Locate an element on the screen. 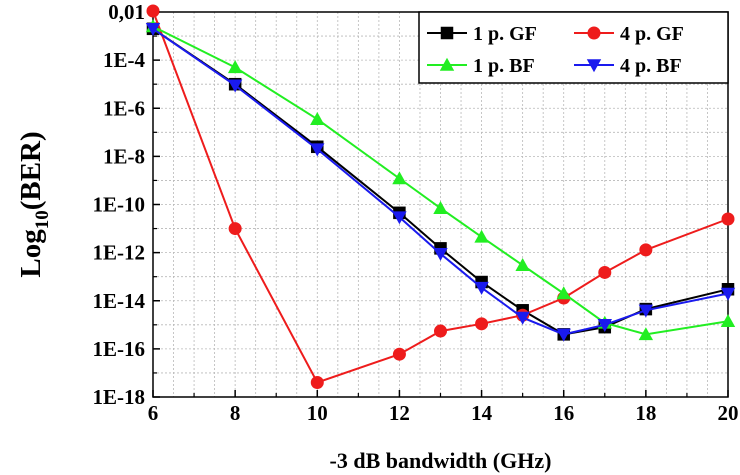 Image resolution: width=740 pixels, height=475 pixels. y-axis-title-main: Log is located at coordinates (31, 253).